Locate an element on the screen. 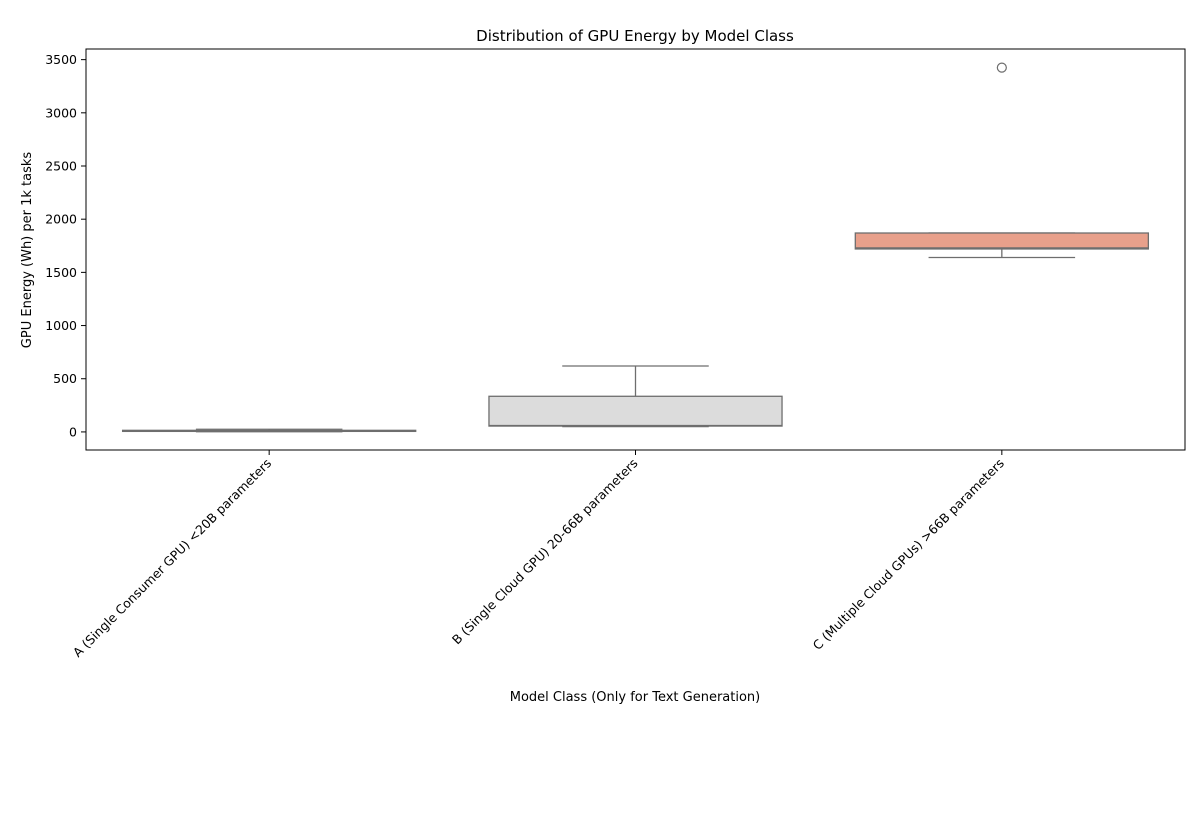  y-tick-label: 1500 is located at coordinates (61, 272).